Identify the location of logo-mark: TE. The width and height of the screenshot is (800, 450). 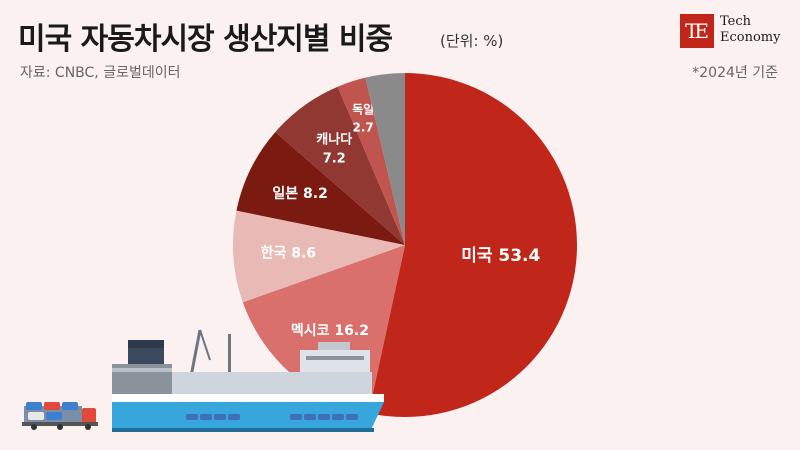
(697, 31).